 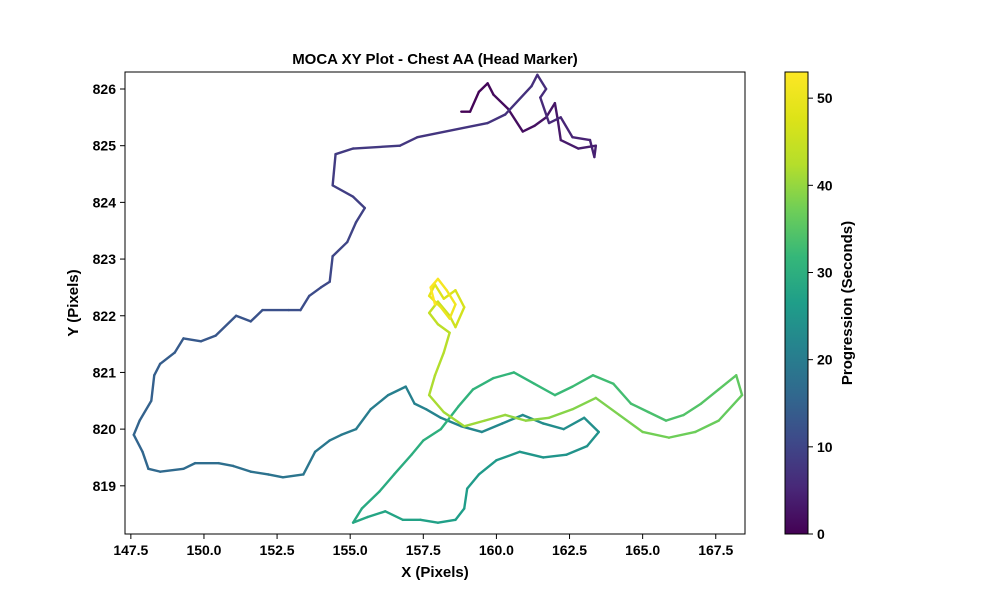 What do you see at coordinates (496, 550) in the screenshot?
I see `x-tick-label: 160.0` at bounding box center [496, 550].